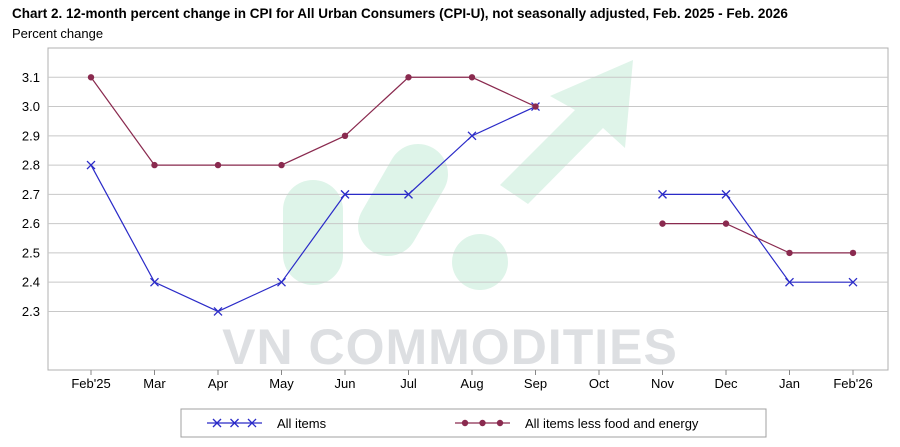  I want to click on y-tick-label: 2.7, so click(31, 194).